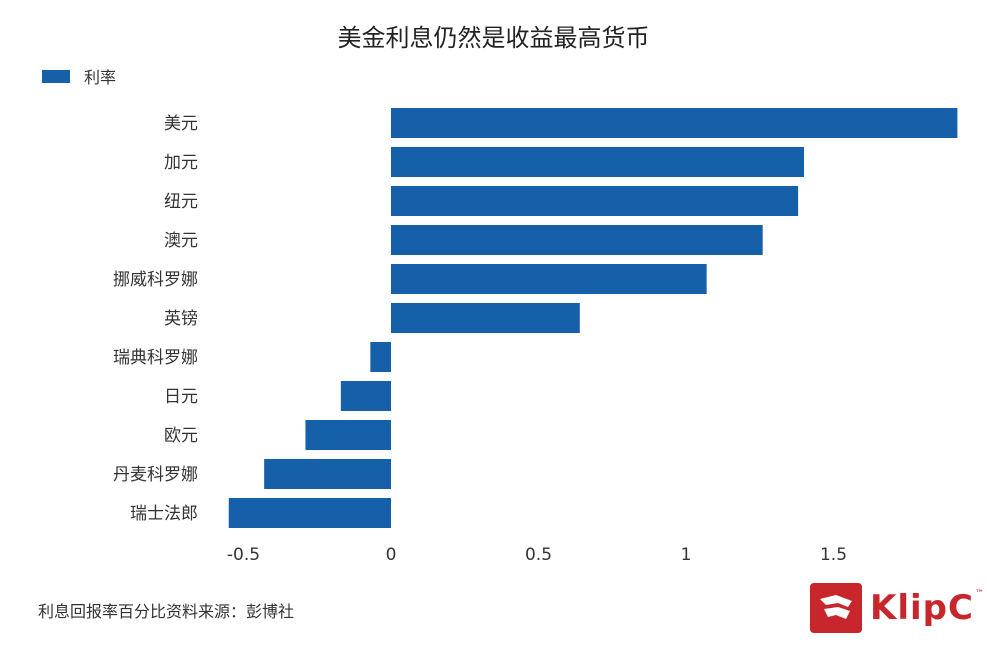  Describe the element at coordinates (100, 77) in the screenshot. I see `legend-label: 利率` at that location.